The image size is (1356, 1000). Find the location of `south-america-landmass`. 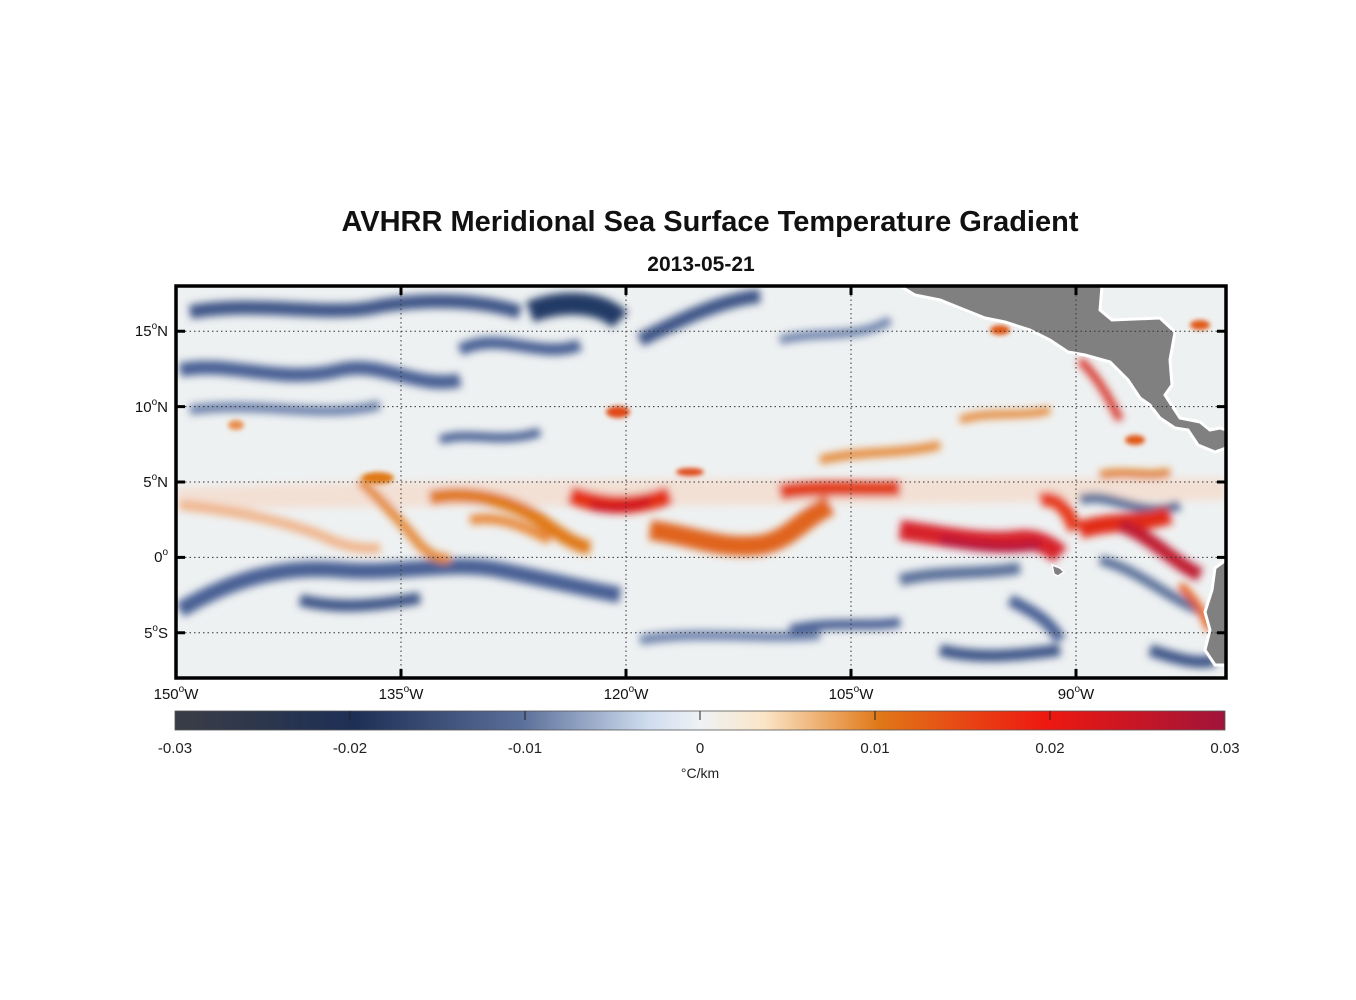

south-america-landmass is located at coordinates (1214, 612).